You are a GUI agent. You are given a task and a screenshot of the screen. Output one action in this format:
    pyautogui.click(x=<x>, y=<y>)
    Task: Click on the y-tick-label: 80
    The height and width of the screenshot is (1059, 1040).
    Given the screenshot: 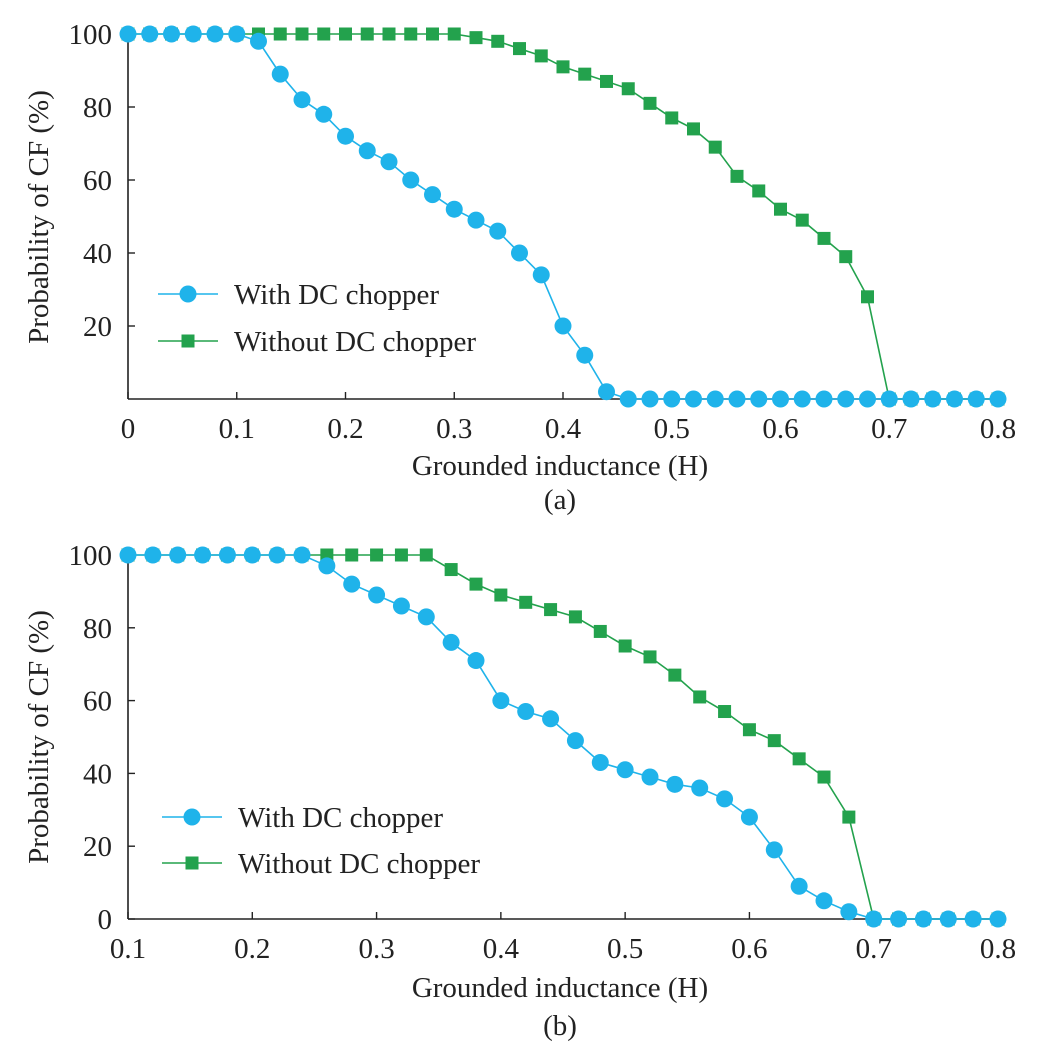 What is the action you would take?
    pyautogui.click(x=97, y=629)
    